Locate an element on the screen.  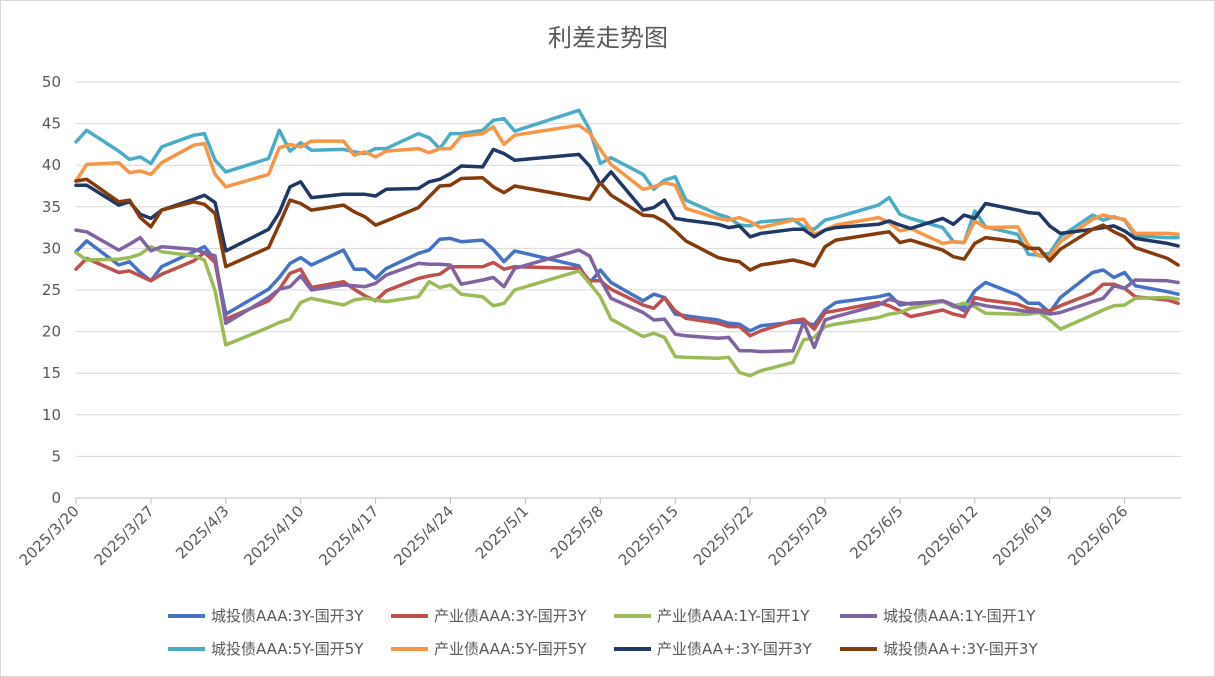
legend-item: 城投债AA+:3Y-国开3Y is located at coordinates (939, 649).